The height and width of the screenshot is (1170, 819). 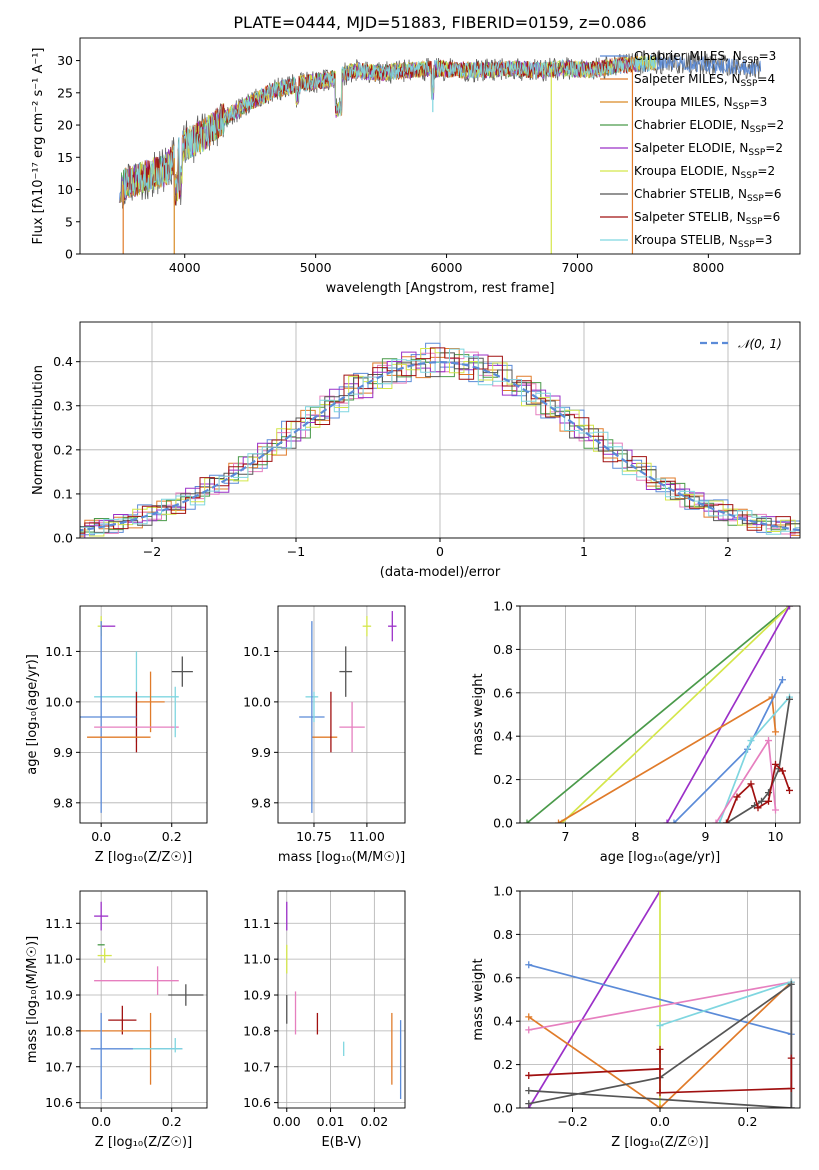 What do you see at coordinates (636, 836) in the screenshot?
I see `x-tick-label: 8` at bounding box center [636, 836].